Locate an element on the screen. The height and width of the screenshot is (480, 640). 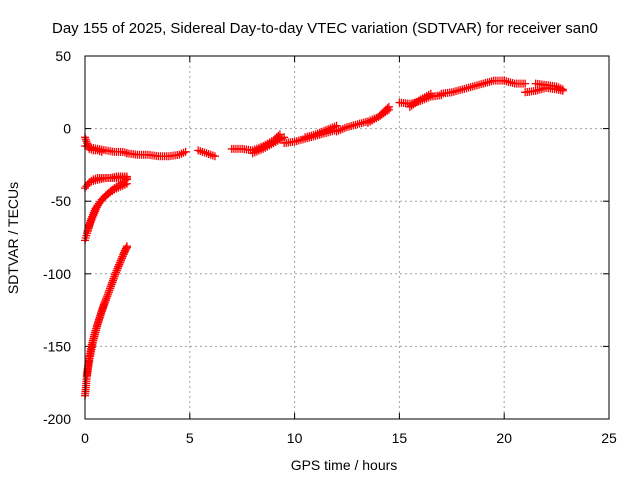
x-axis-label: GPS time / hours is located at coordinates (344, 465).